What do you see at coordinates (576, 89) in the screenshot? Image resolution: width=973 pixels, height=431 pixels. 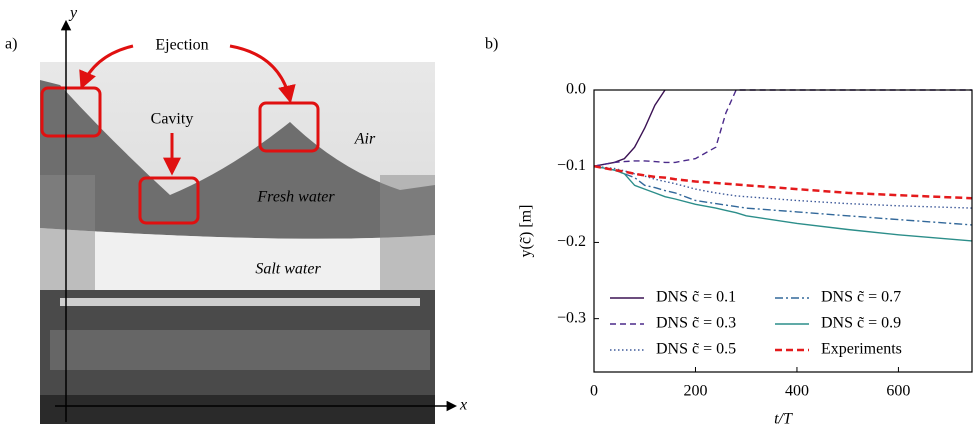 I see `y-tick-label: 0.0` at bounding box center [576, 89].